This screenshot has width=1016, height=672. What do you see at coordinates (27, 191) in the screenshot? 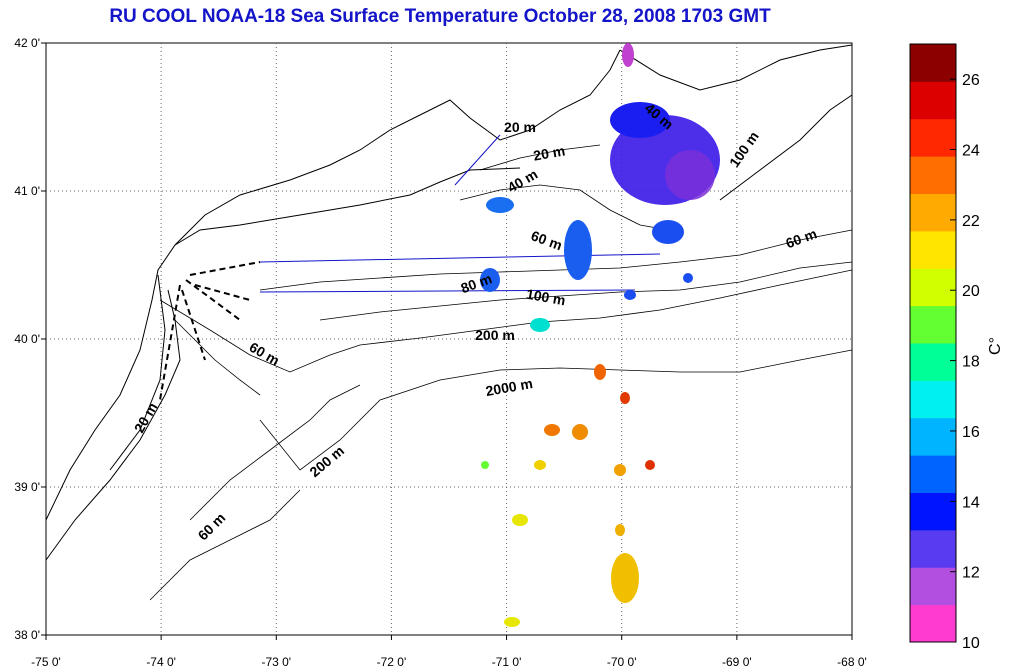
I see `y-tick-label: 41 0'` at bounding box center [27, 191].